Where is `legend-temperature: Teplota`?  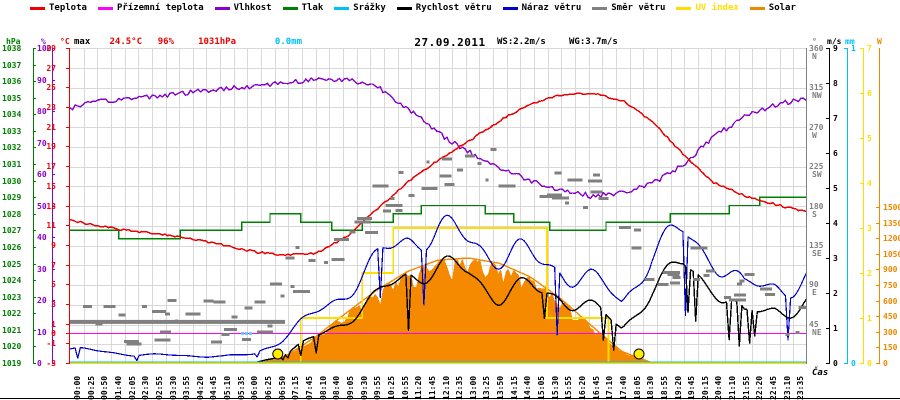
legend-temperature: Teplota is located at coordinates (58, 7).